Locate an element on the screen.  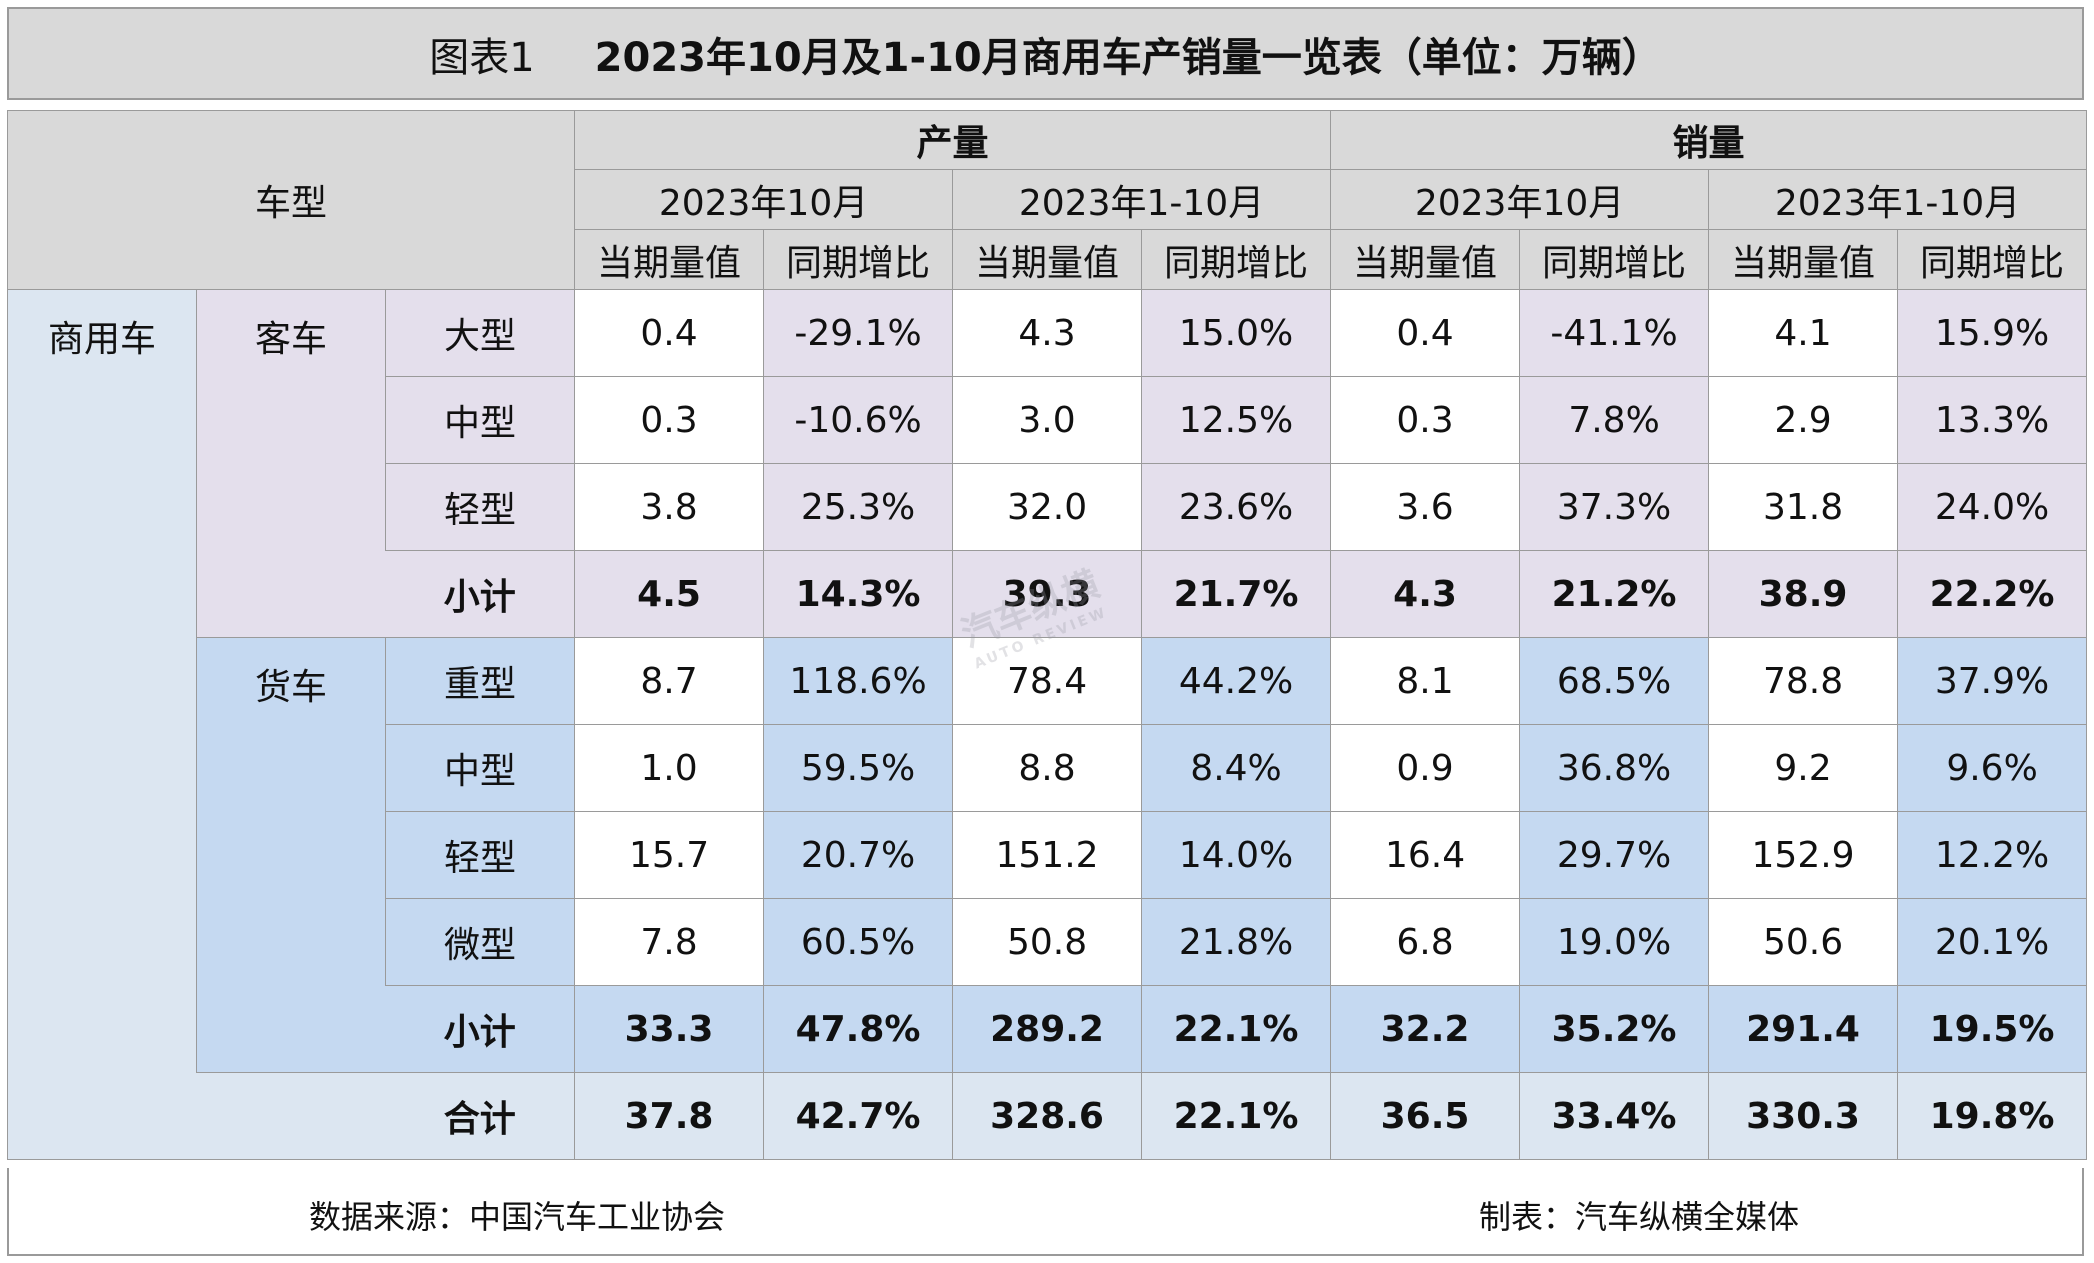
value-cell: 37.8 is located at coordinates (669, 1116).